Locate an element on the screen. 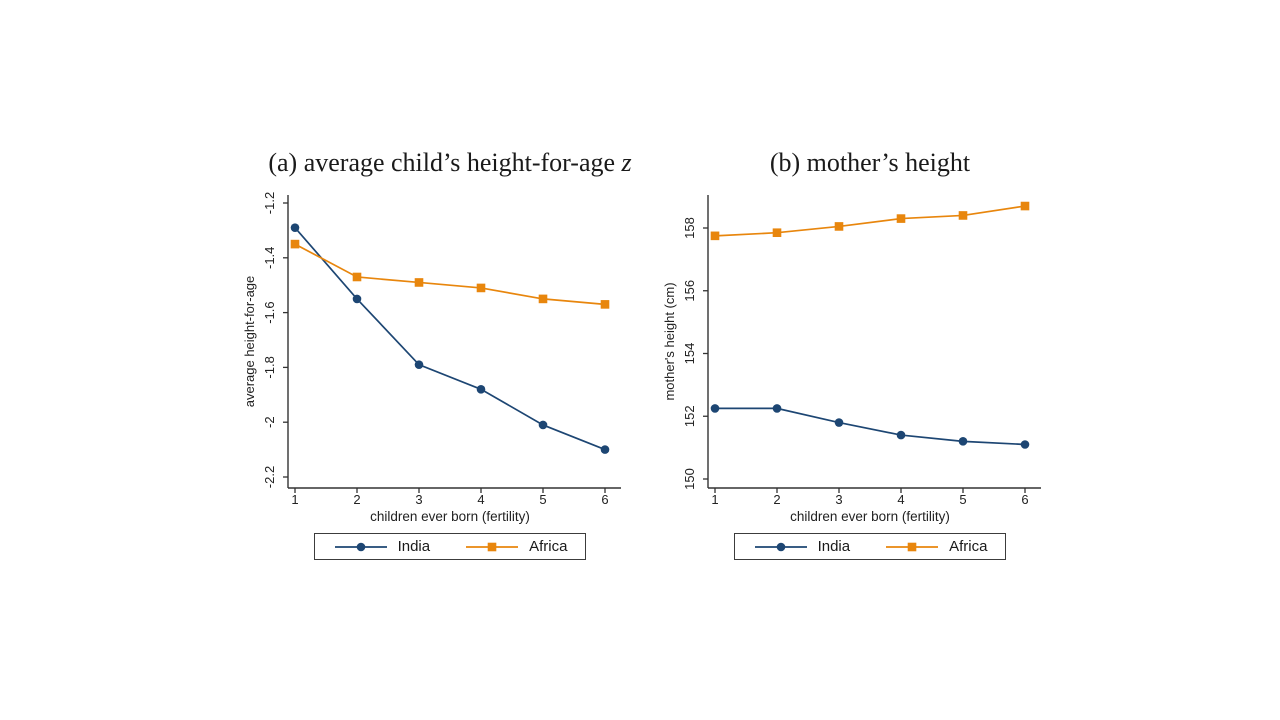 This screenshot has height=720, width=1280. svg-text: -1.6 is located at coordinates (269, 312).